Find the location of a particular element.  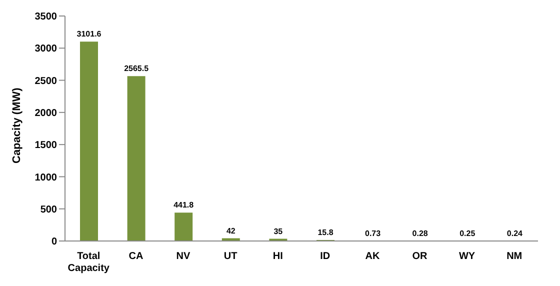

data-label: 3101.6 is located at coordinates (89, 34).